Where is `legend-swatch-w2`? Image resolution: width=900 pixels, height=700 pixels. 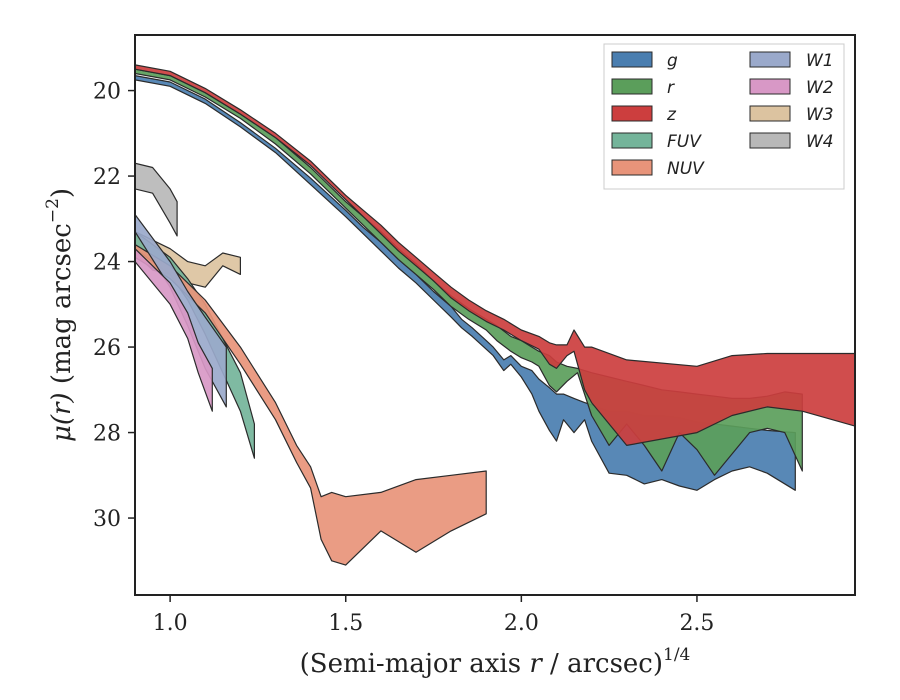
legend-swatch-w2 is located at coordinates (770, 86).